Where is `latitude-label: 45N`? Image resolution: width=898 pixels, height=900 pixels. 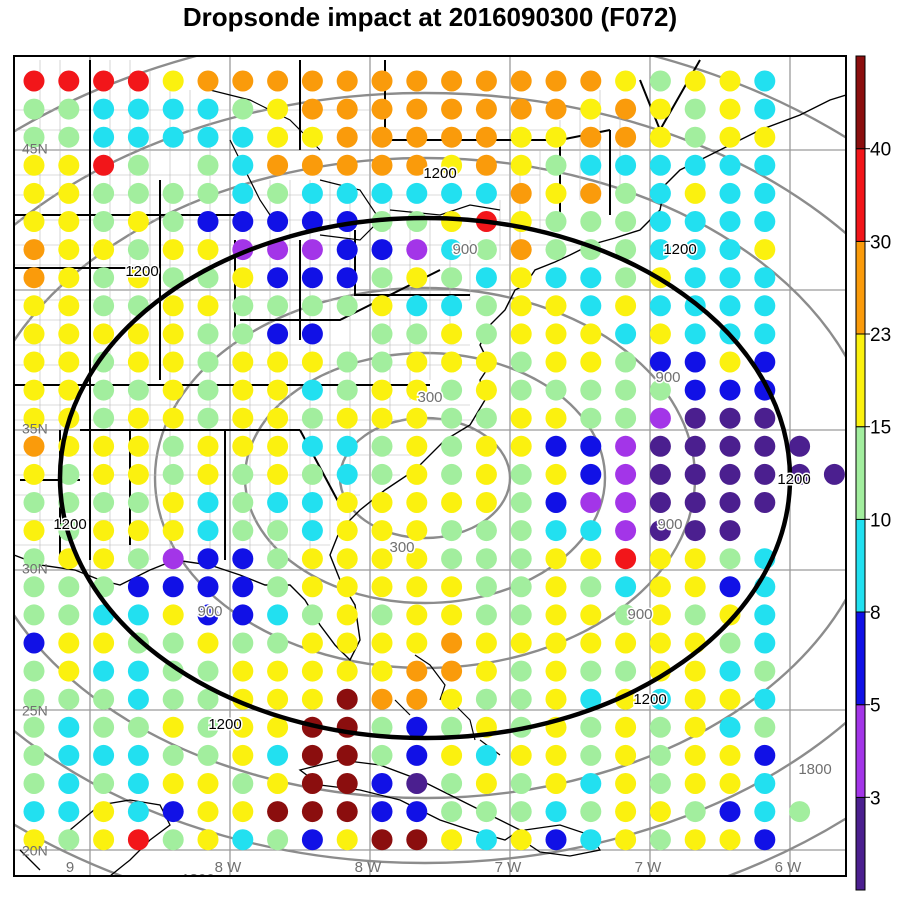 latitude-label: 45N is located at coordinates (35, 149).